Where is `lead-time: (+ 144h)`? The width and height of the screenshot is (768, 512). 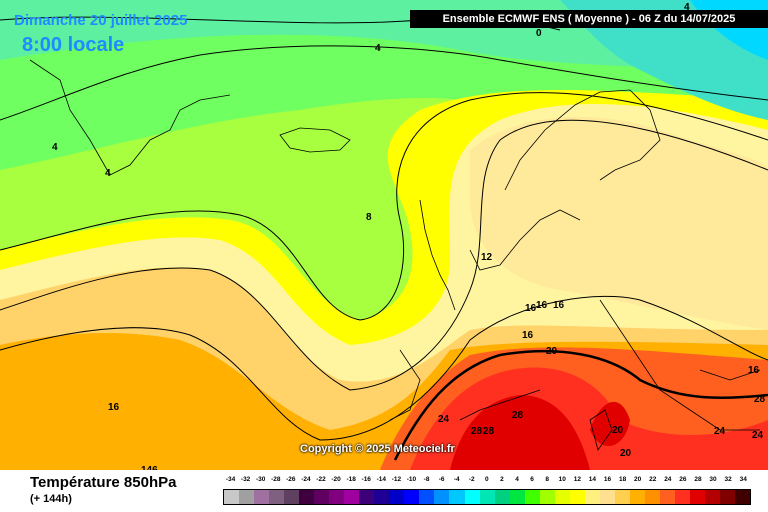
lead-time: (+ 144h) is located at coordinates (51, 499).